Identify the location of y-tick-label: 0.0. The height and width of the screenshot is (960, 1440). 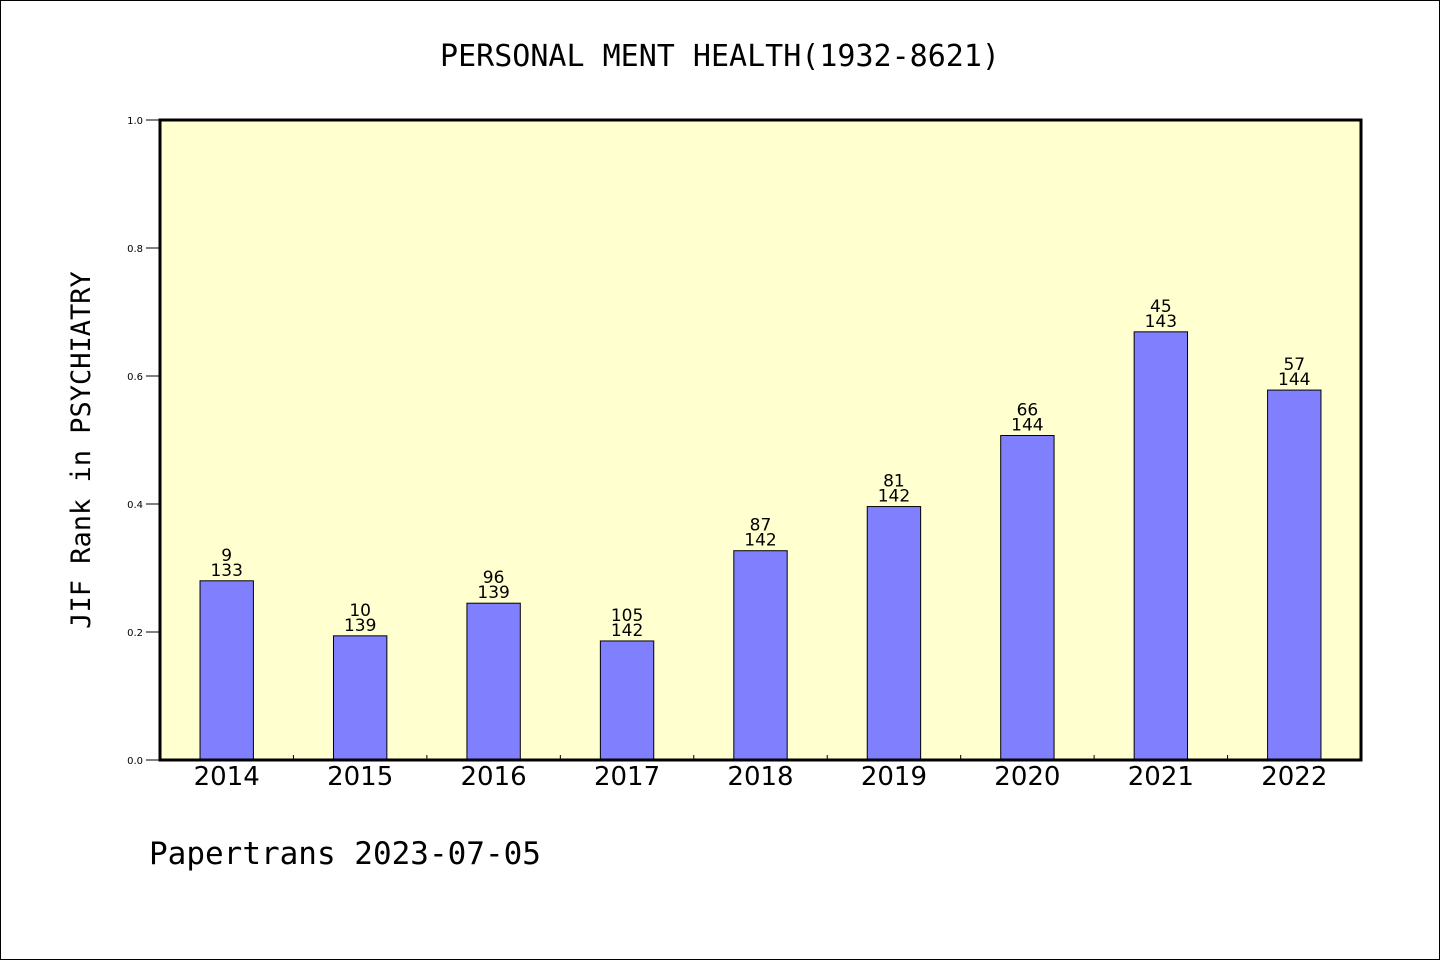
(135, 761).